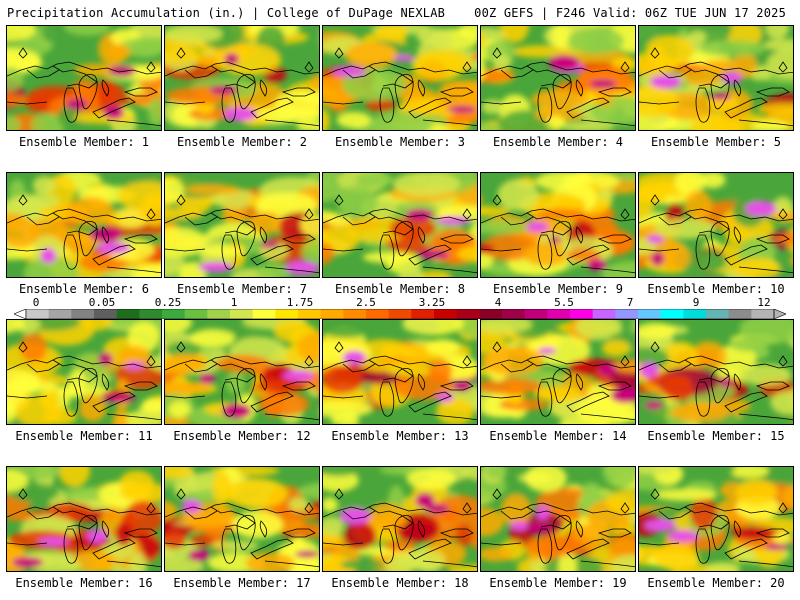  I want to click on colorbar-tick-label: 0.05, so click(102, 302).